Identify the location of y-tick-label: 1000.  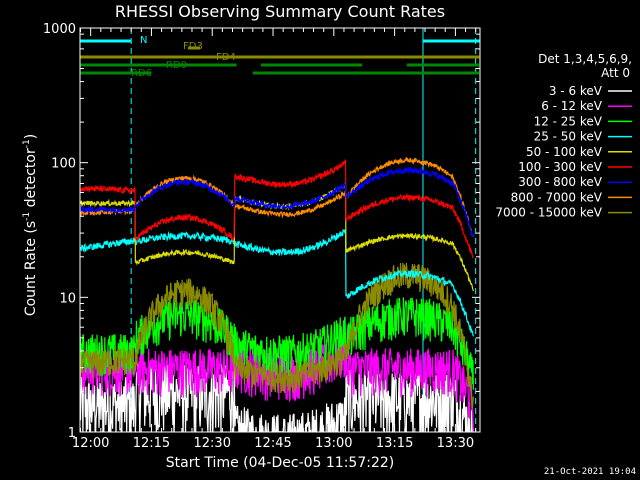
(59, 29).